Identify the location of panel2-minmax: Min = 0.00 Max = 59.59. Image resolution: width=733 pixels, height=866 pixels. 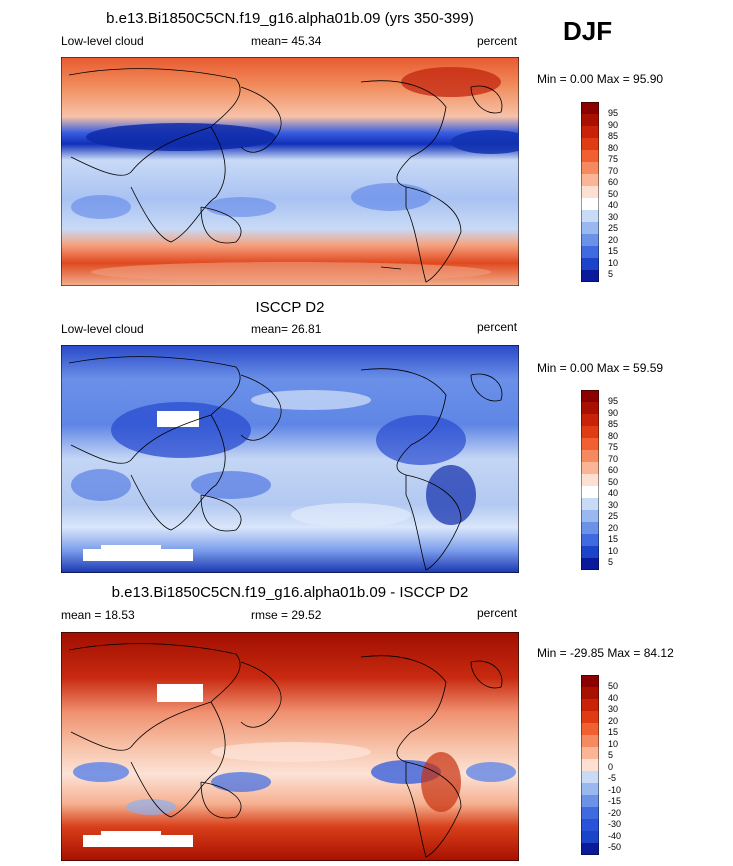
(600, 368).